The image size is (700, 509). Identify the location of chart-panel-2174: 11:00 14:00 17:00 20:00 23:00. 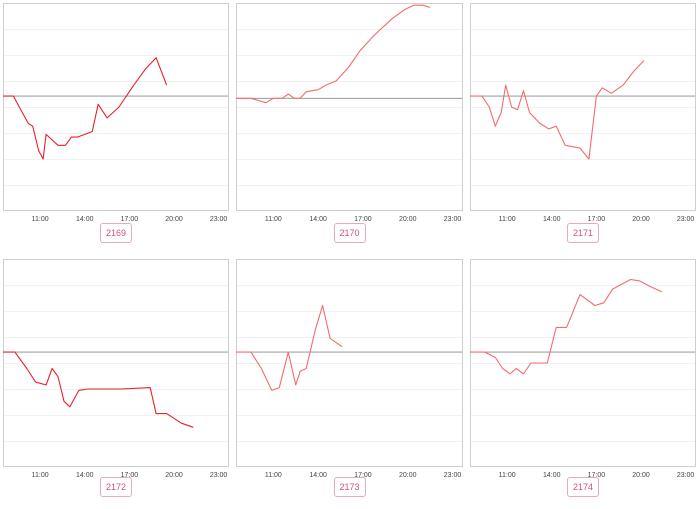
(583, 369).